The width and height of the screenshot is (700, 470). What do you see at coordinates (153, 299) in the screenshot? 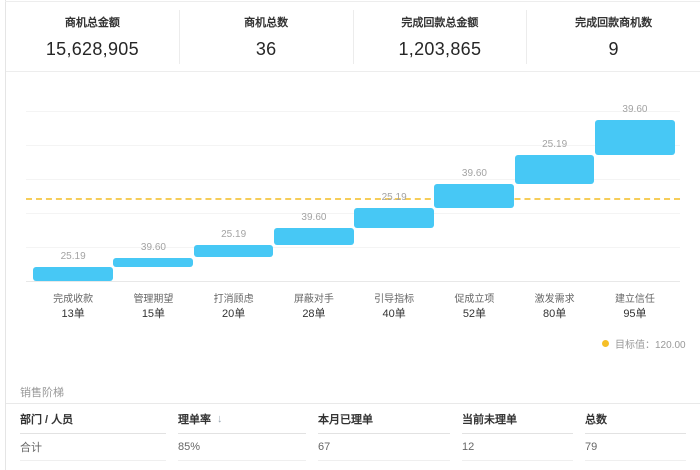
I see `category-label: 管理期望` at bounding box center [153, 299].